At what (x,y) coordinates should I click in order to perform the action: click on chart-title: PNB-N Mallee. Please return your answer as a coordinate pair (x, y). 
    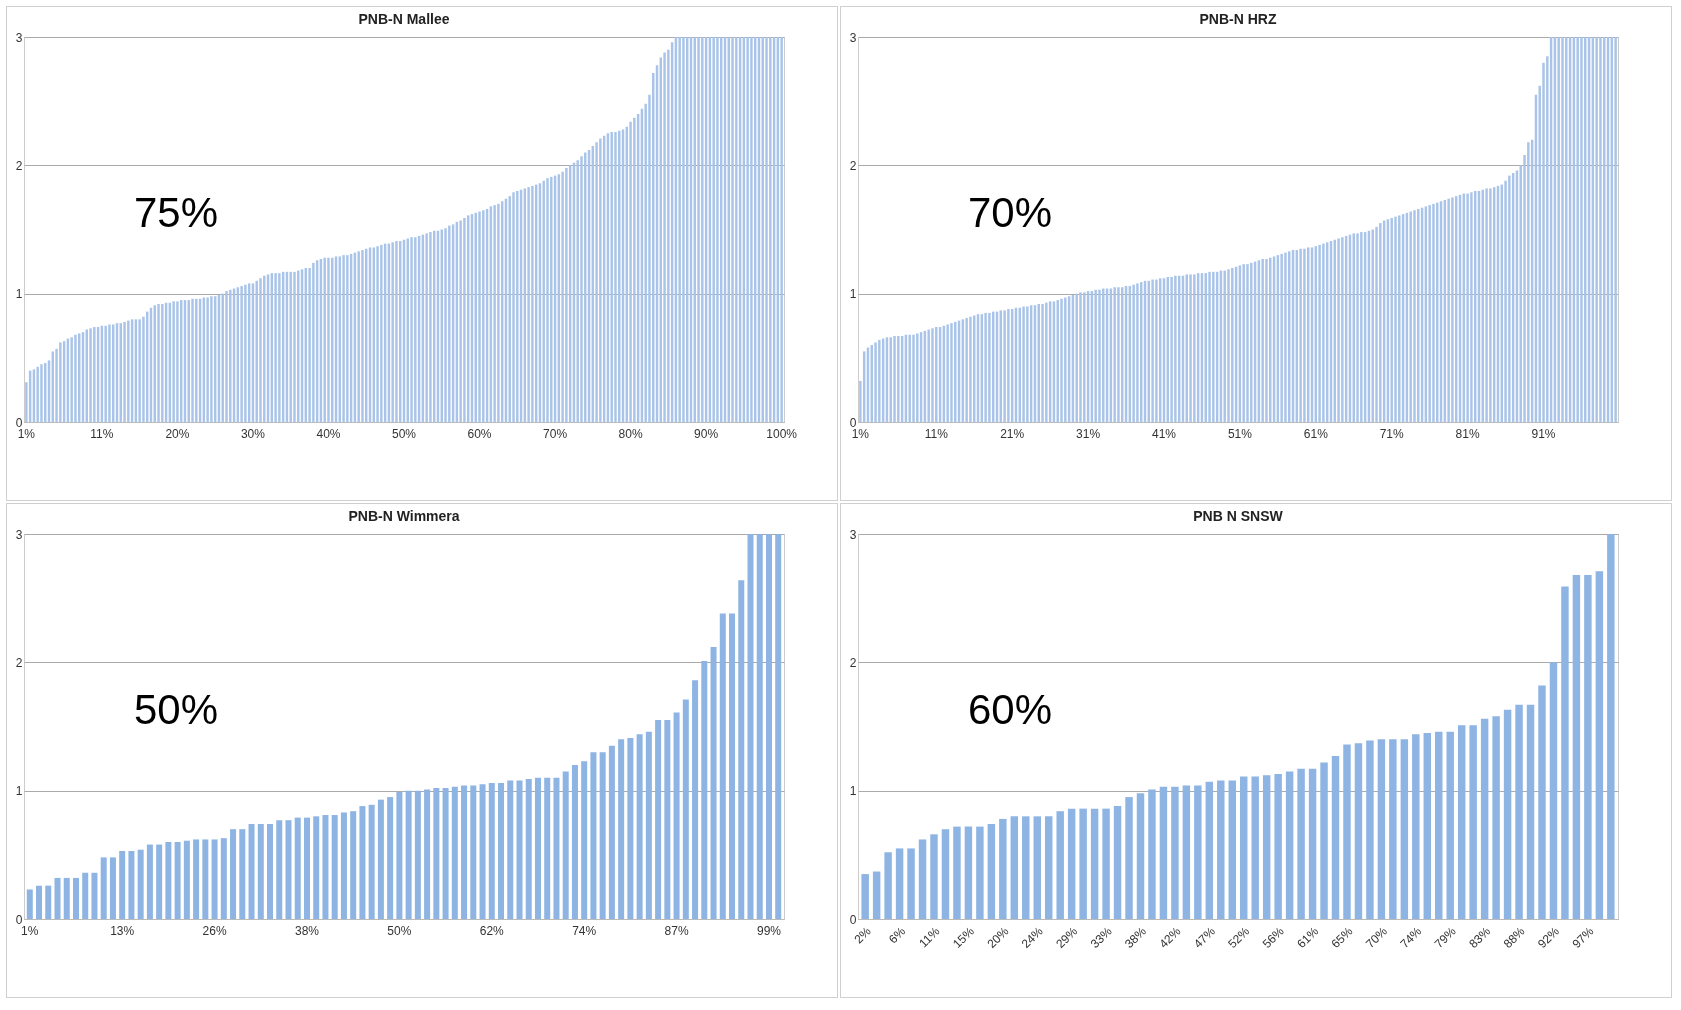
    Looking at the image, I should click on (404, 19).